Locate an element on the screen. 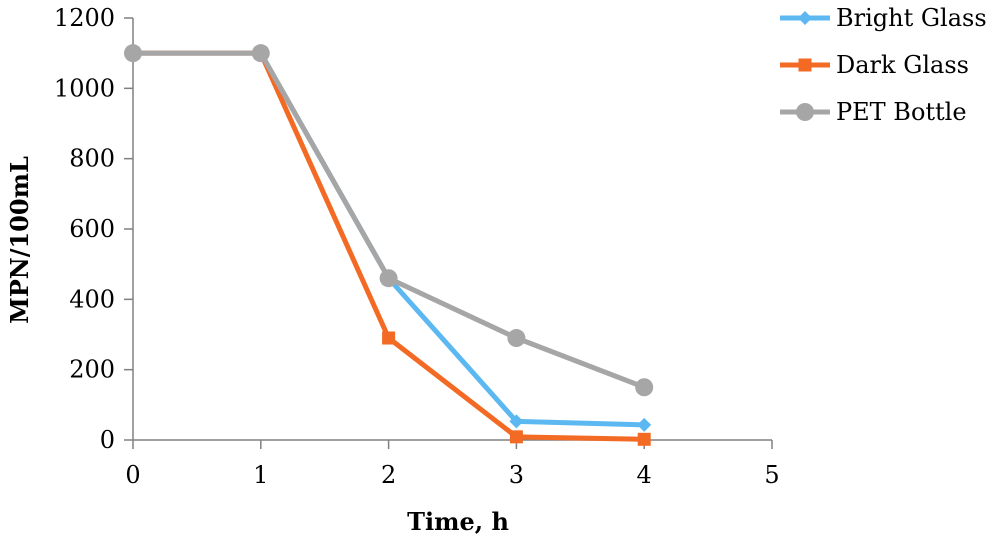 The image size is (1000, 550). y-tick-label: 1000 is located at coordinates (84, 88).